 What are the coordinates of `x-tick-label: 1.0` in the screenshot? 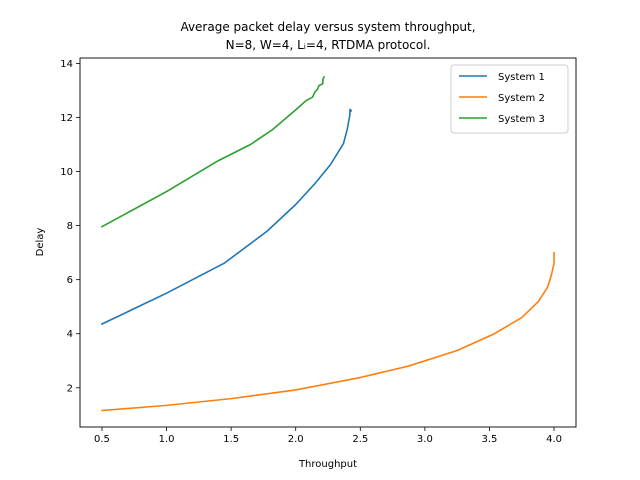 It's located at (167, 439).